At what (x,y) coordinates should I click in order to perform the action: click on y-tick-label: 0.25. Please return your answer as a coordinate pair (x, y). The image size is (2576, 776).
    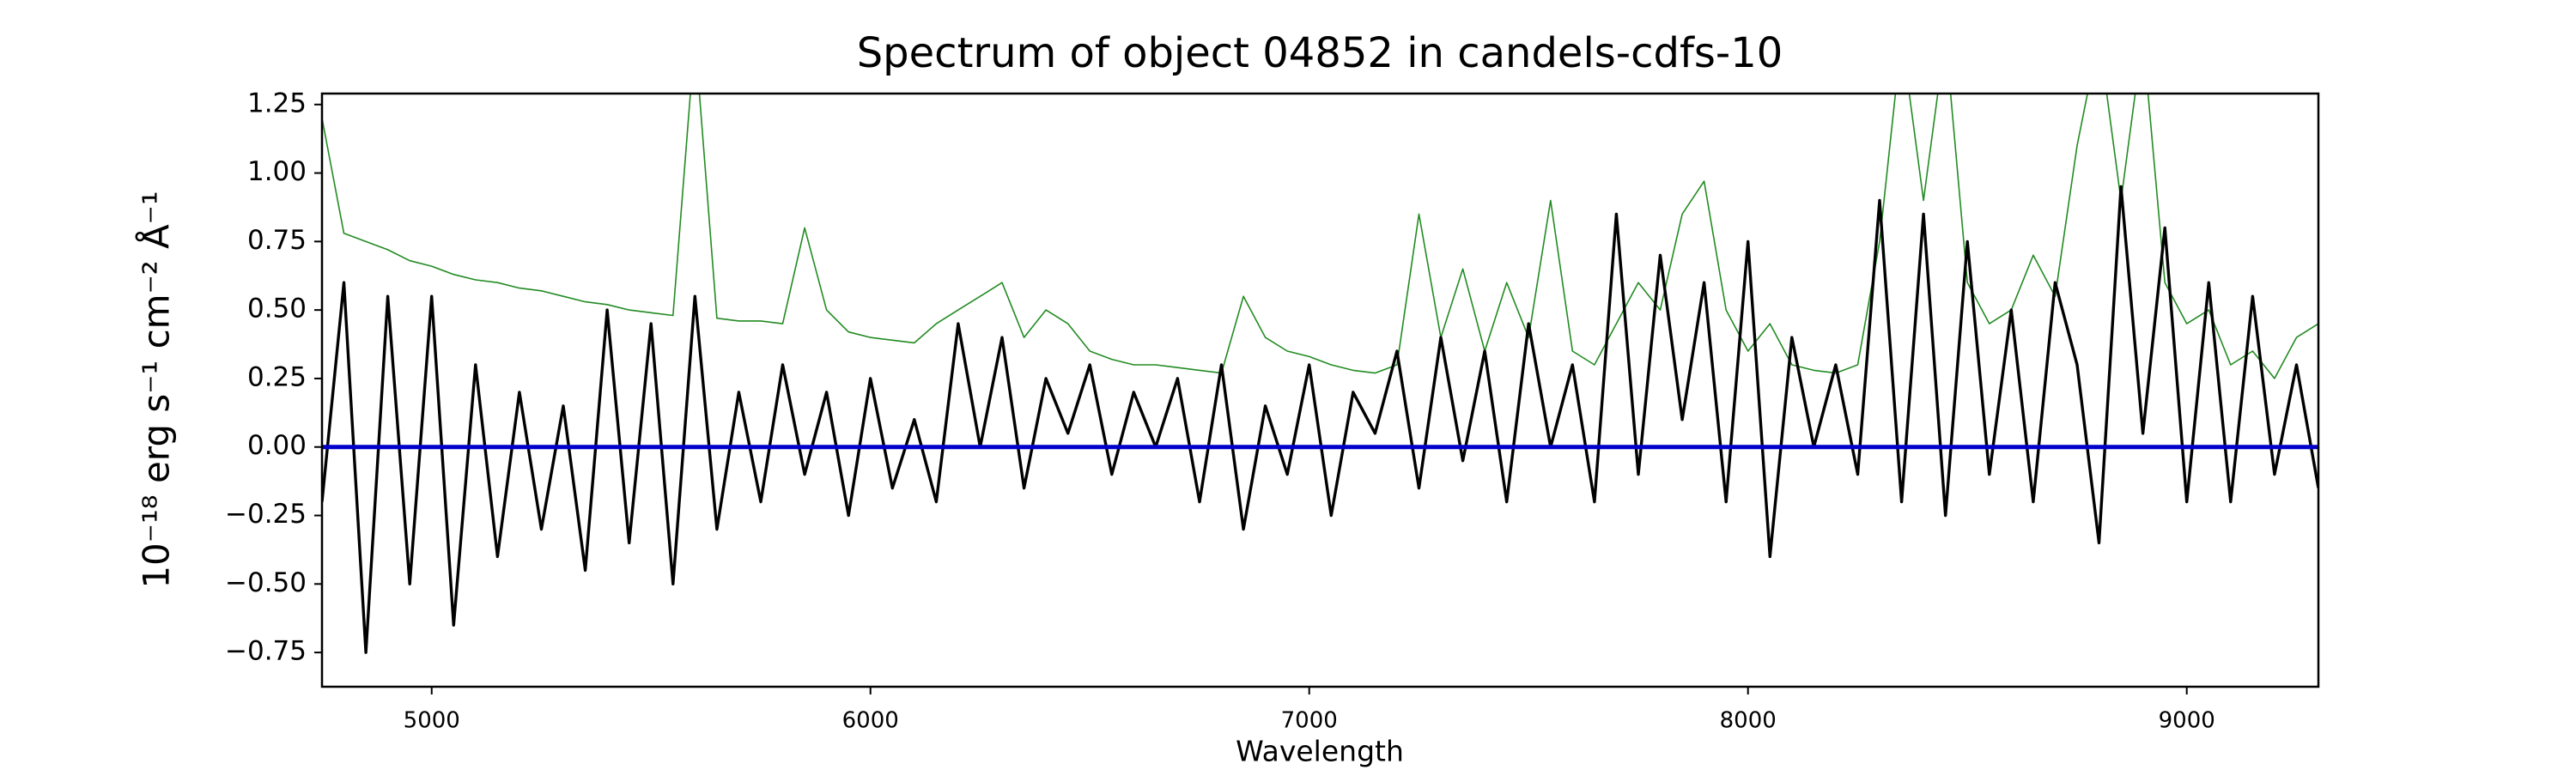
    Looking at the image, I should click on (277, 377).